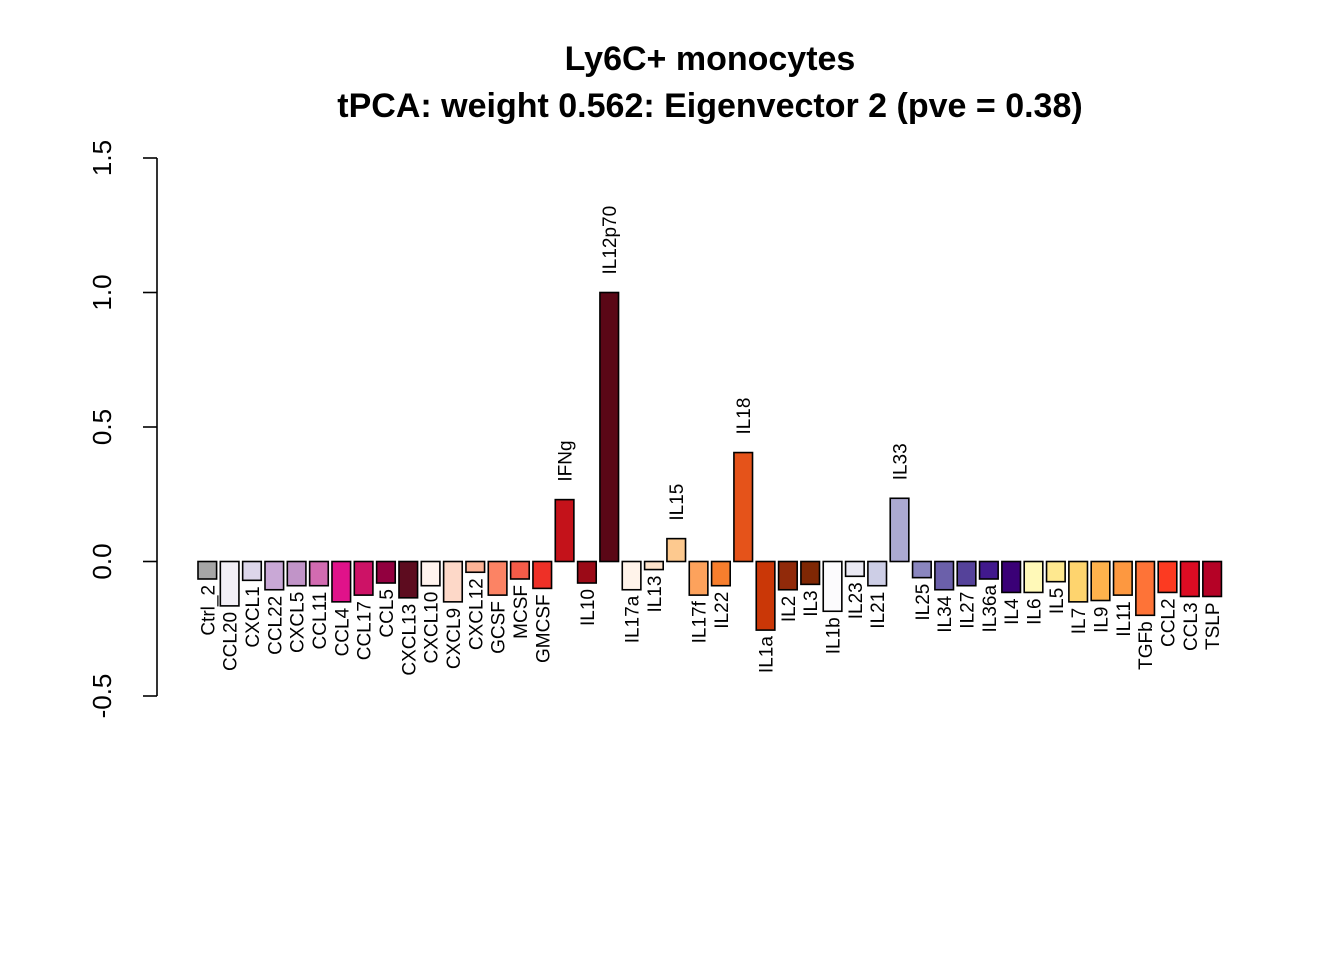 This screenshot has width=1344, height=960. I want to click on category-label: IL9, so click(1102, 620).